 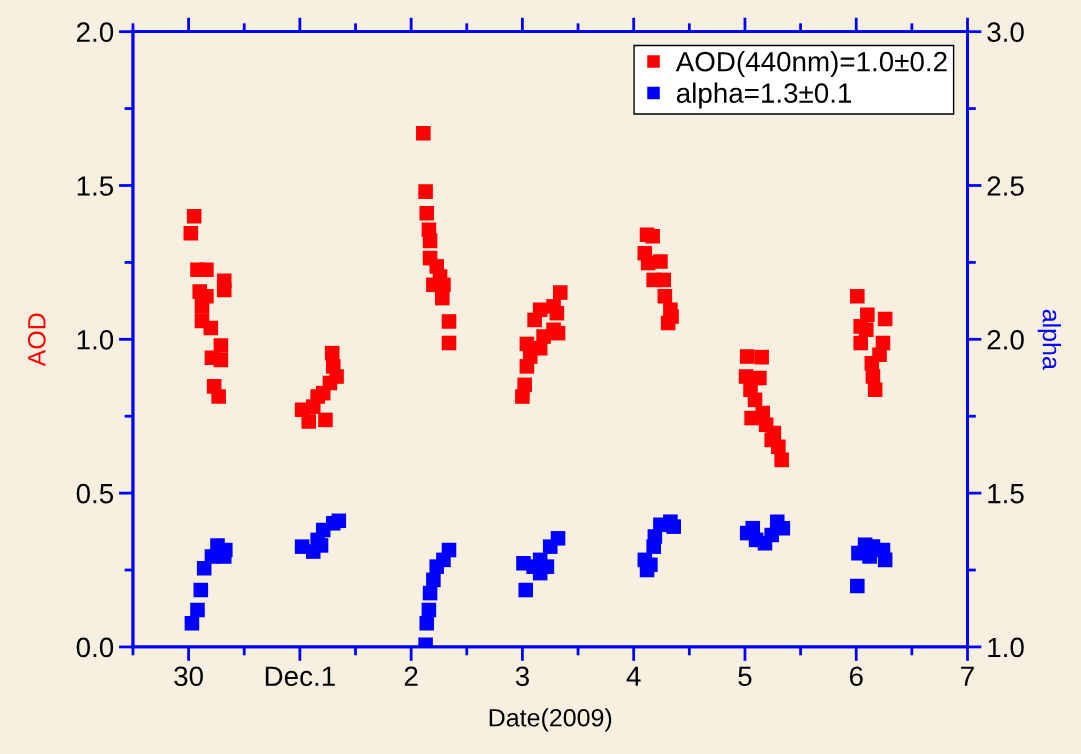 I want to click on y2-axis-title: alpha, so click(x=1049, y=339).